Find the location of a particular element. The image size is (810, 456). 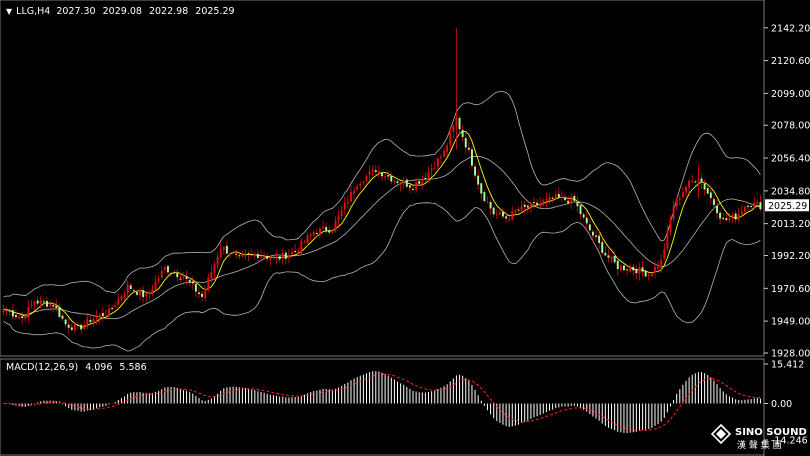

price-tick-label: 2078.00 is located at coordinates (790, 126).